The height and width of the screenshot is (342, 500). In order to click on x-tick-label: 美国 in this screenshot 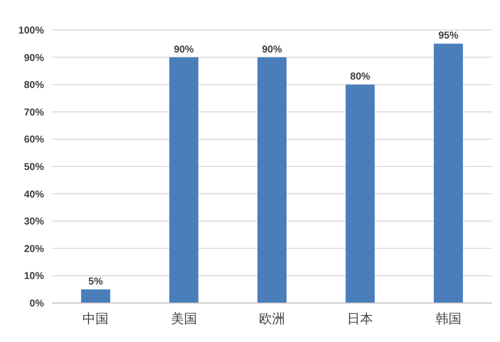, I will do `click(183, 319)`.